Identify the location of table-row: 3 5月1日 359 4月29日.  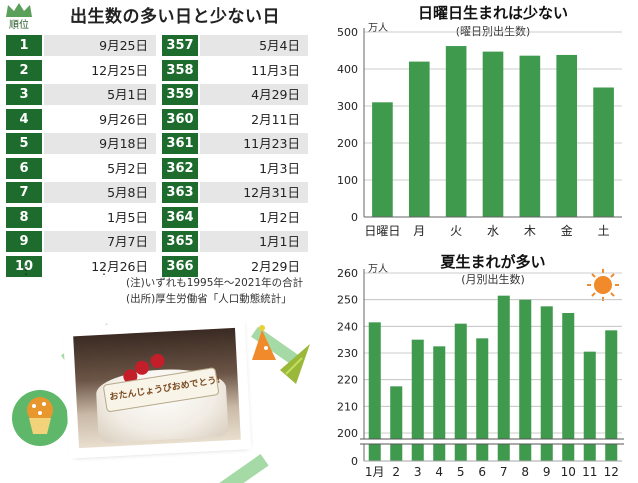
(157, 94).